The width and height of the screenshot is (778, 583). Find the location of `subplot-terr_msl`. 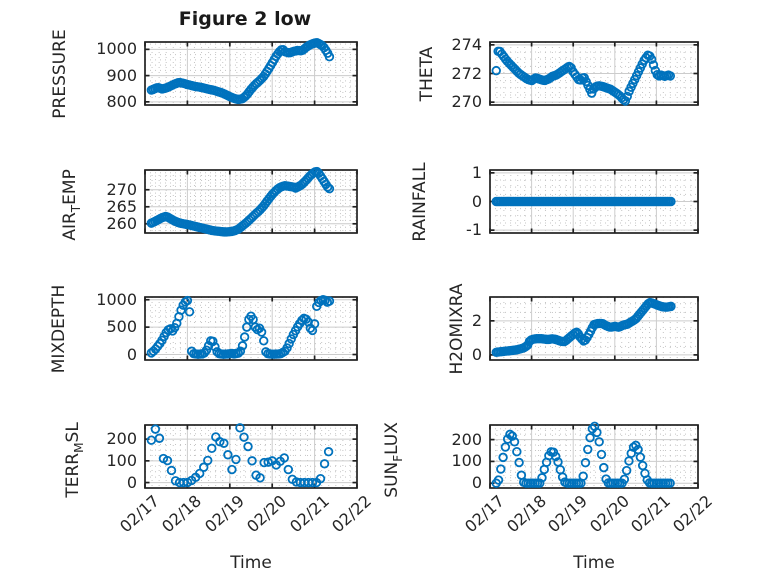

subplot-terr_msl is located at coordinates (251, 456).